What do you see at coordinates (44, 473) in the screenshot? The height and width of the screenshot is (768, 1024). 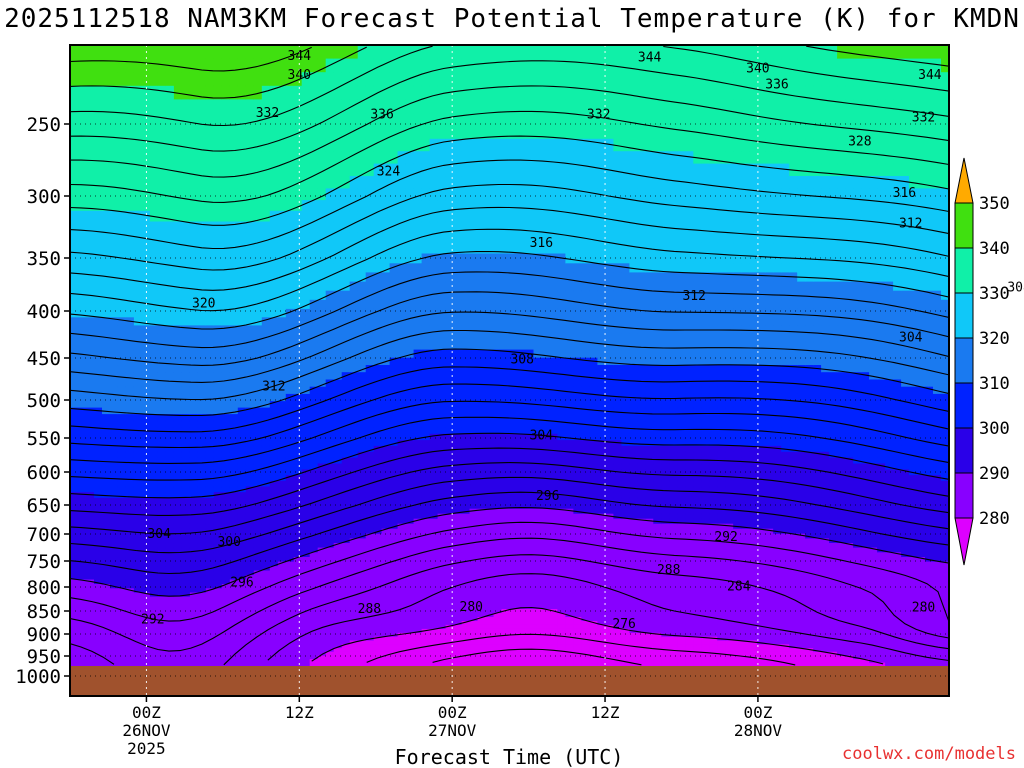 I see `y-tick-label: 600` at bounding box center [44, 473].